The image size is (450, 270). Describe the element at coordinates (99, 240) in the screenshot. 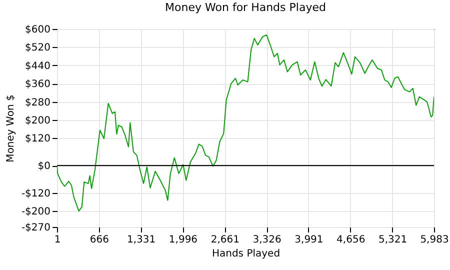

I see `x-tick-label: 666` at that location.